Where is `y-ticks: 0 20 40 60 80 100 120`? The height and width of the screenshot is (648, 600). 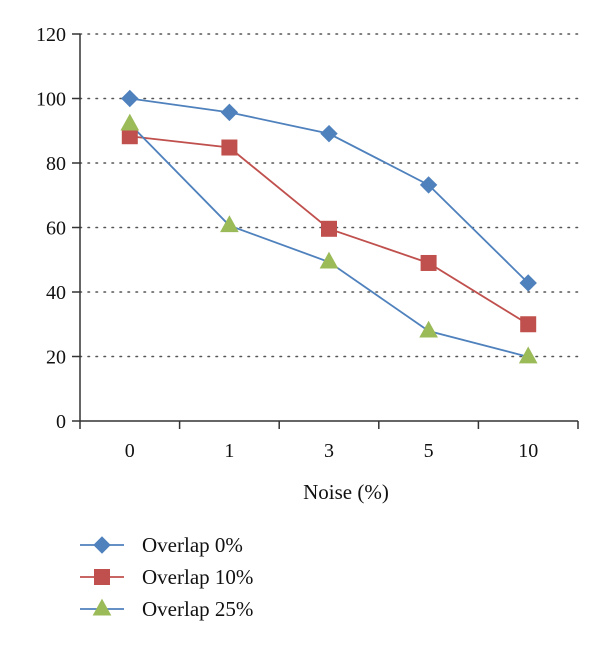 y-ticks: 0 20 40 60 80 100 120 is located at coordinates (58, 228).